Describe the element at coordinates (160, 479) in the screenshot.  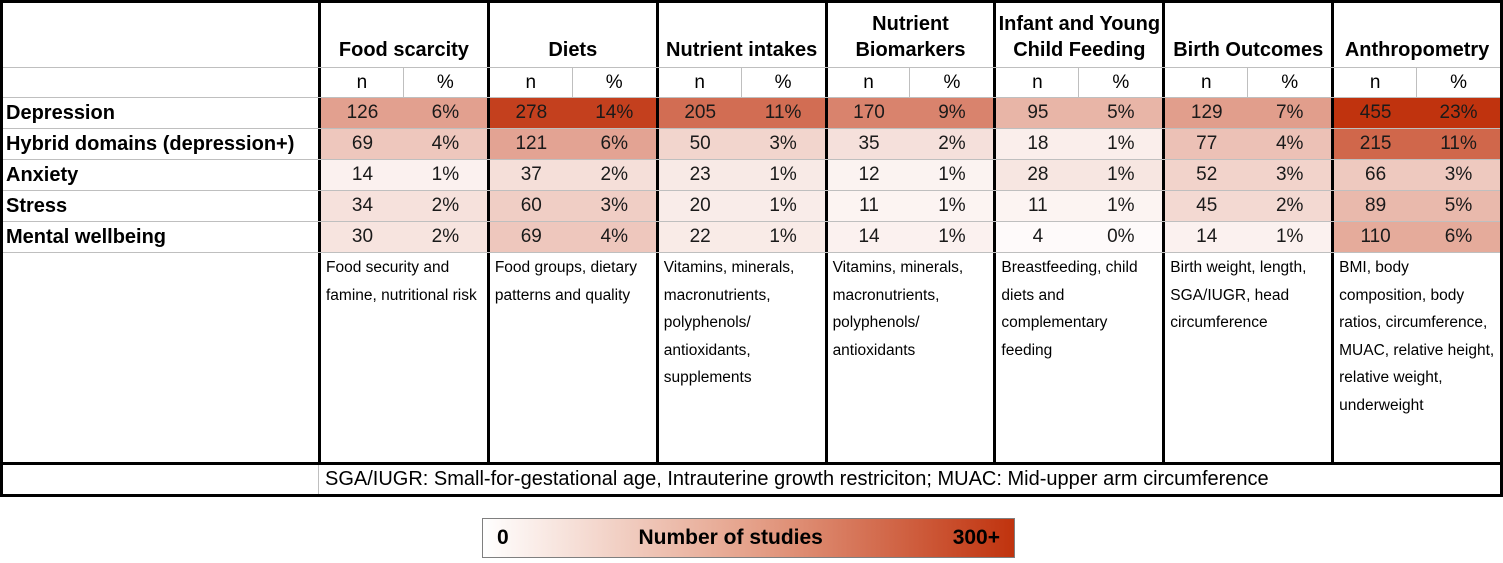
I see `footnote-spacer` at that location.